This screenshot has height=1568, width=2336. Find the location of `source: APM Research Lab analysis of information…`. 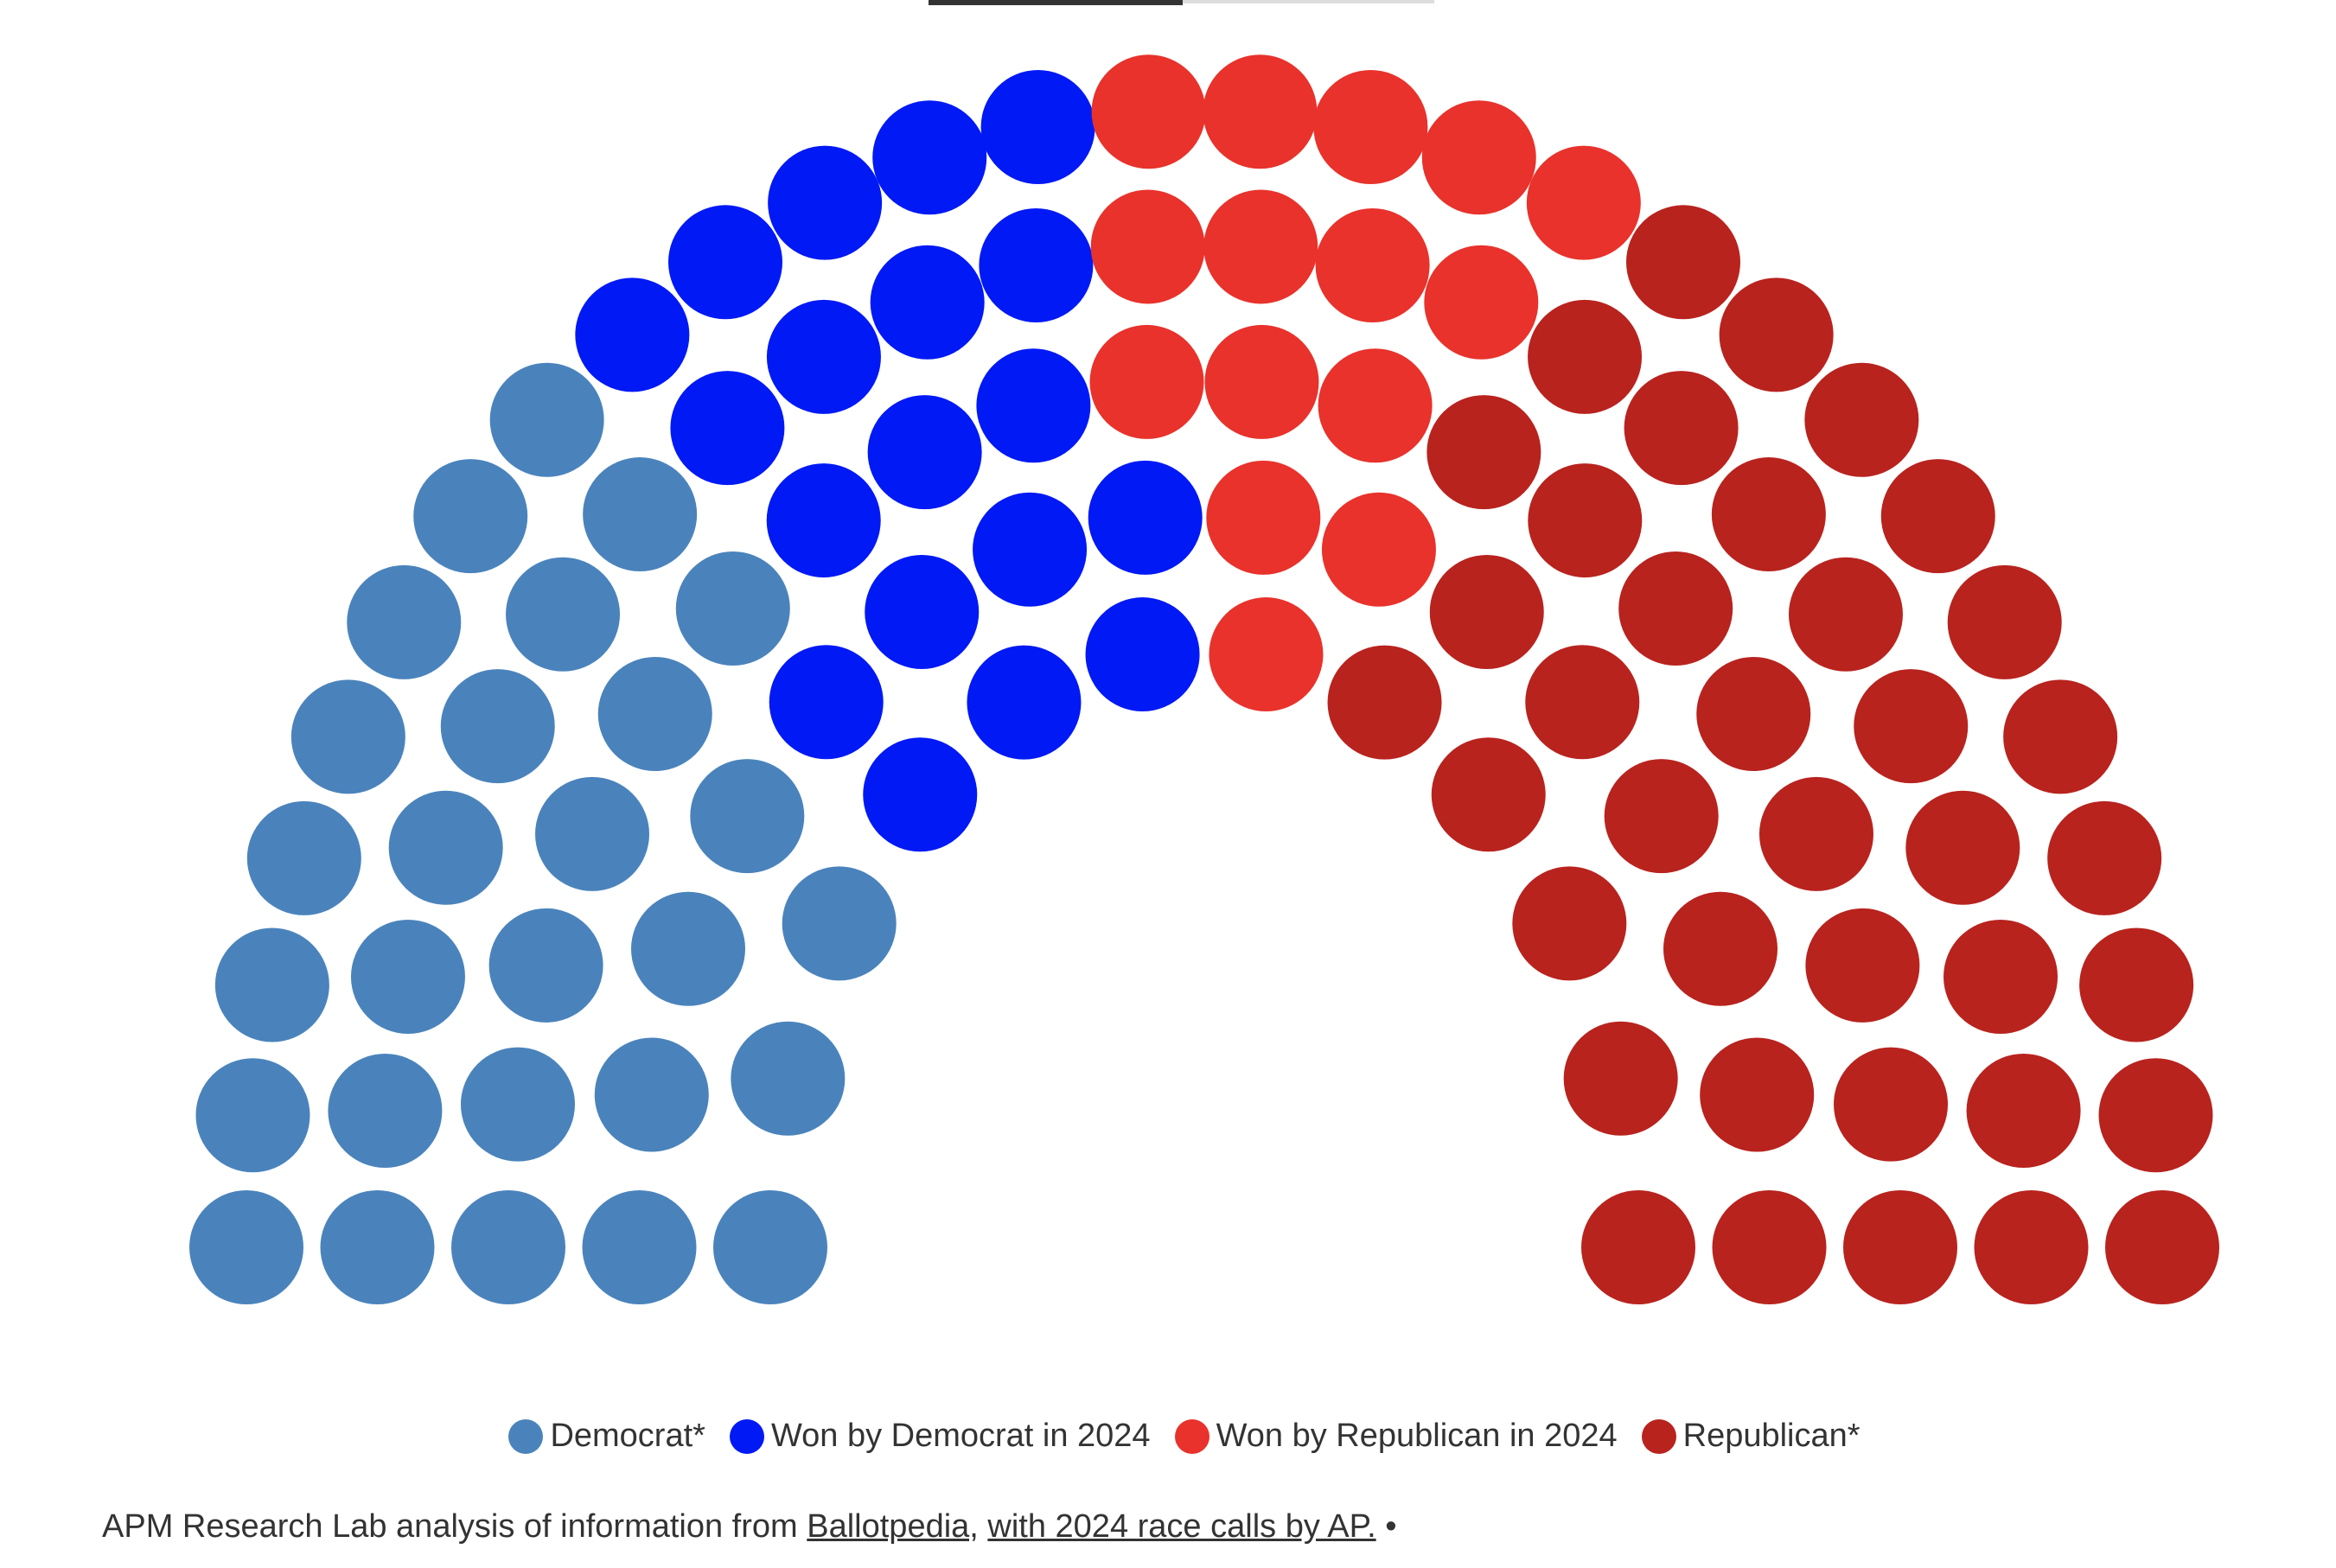

source: APM Research Lab analysis of information… is located at coordinates (749, 1527).